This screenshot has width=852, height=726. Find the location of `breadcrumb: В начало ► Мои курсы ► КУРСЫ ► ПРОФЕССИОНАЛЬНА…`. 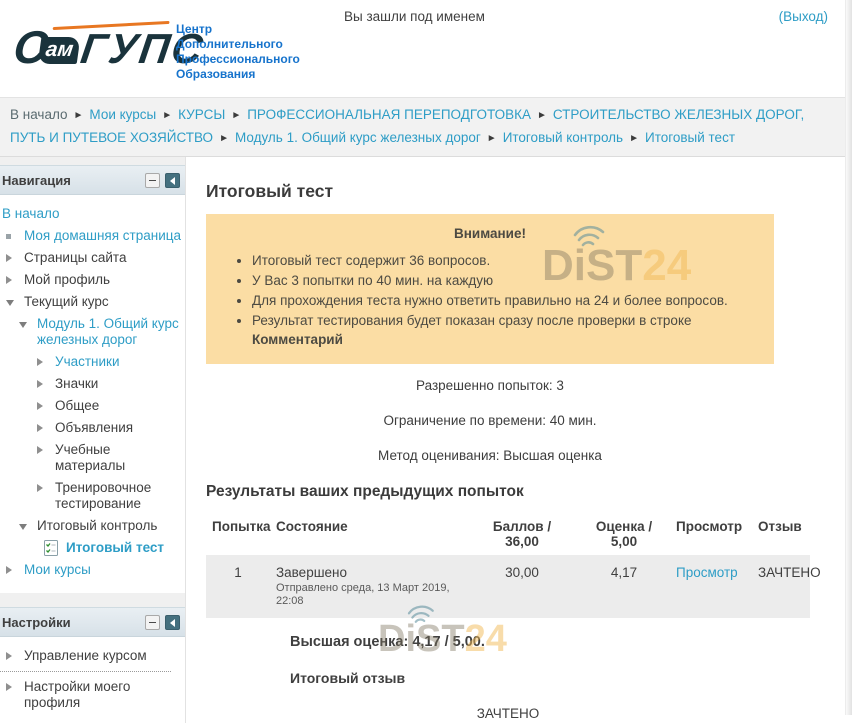

breadcrumb: В начало ► Мои курсы ► КУРСЫ ► ПРОФЕССИОНАЛЬНА… is located at coordinates (422, 127).